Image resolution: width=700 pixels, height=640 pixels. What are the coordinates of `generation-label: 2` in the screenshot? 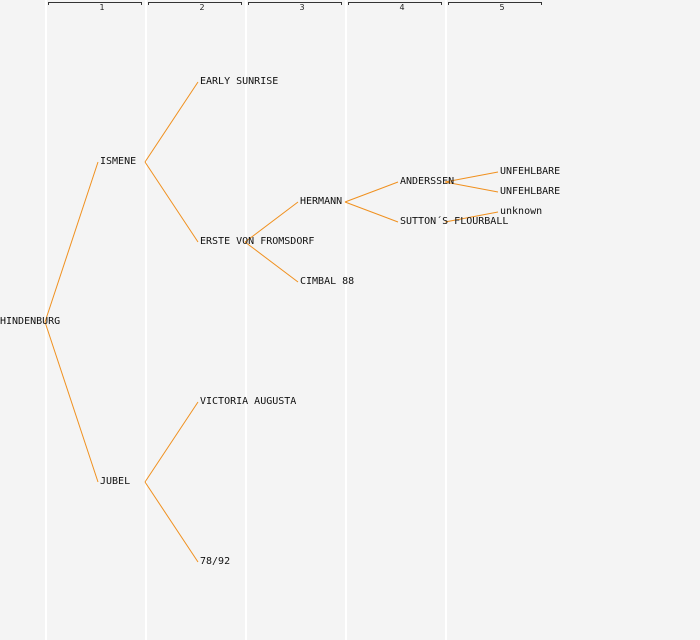 It's located at (202, 7).